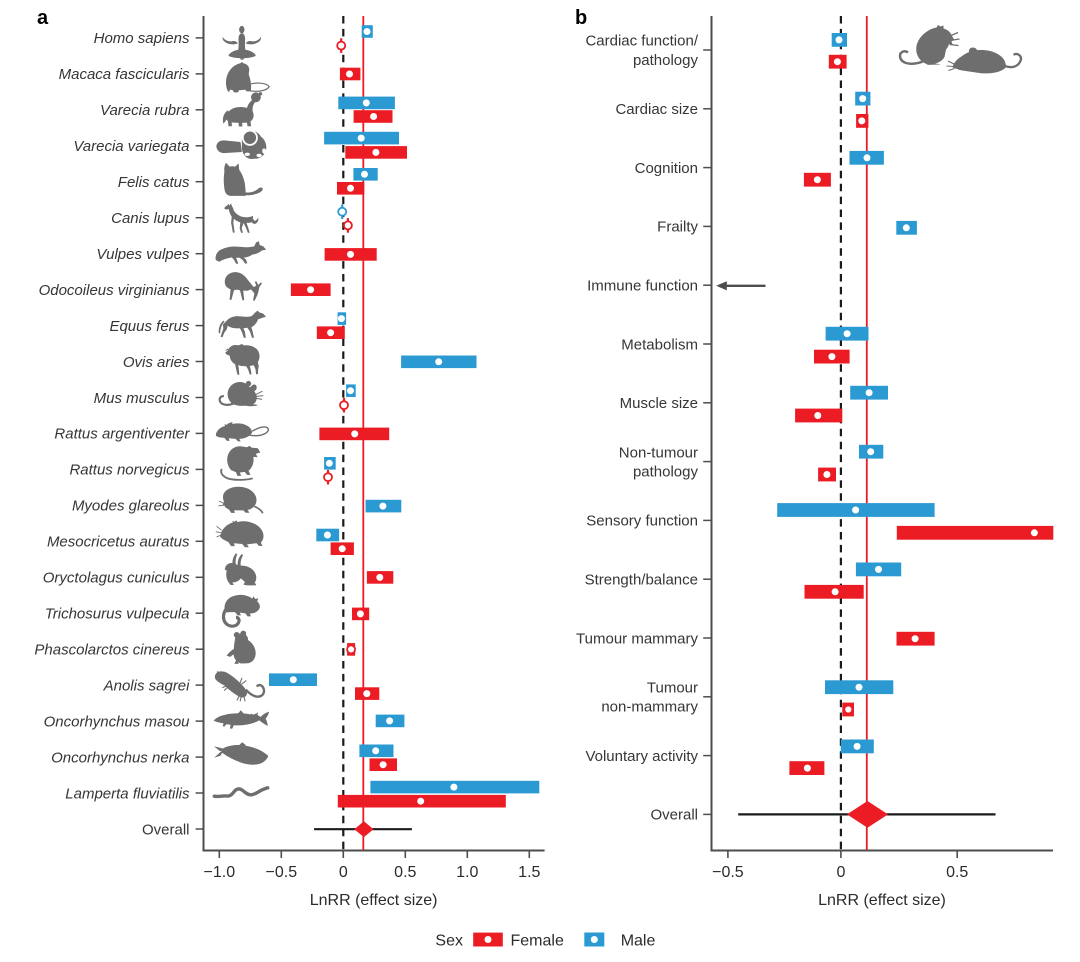 This screenshot has height=962, width=1080. Describe the element at coordinates (131, 506) in the screenshot. I see `svg-text: Myodes glareolus` at that location.